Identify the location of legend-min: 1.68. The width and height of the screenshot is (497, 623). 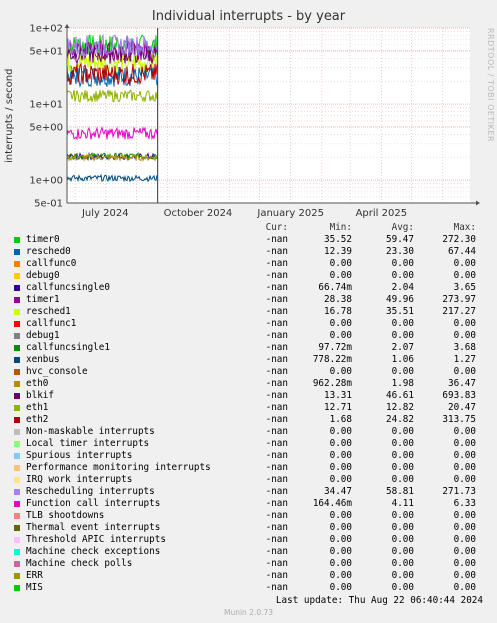
(340, 419).